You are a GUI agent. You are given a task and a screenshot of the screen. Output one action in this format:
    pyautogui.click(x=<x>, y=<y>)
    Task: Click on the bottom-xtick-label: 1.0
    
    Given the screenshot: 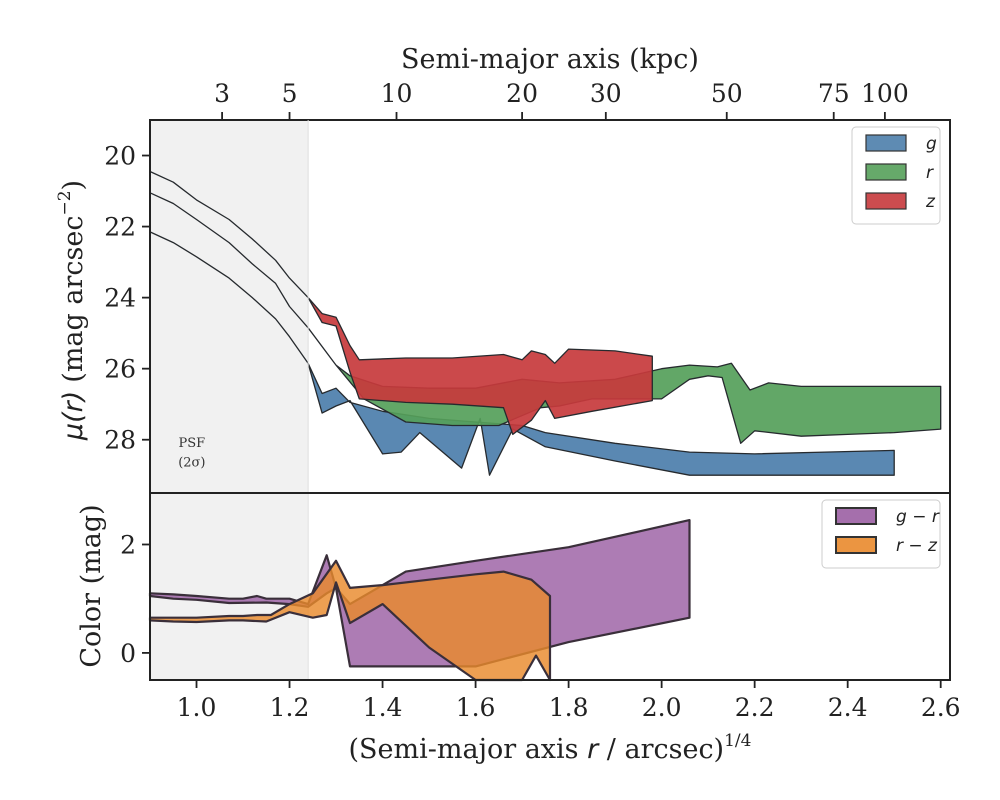 What is the action you would take?
    pyautogui.click(x=197, y=707)
    